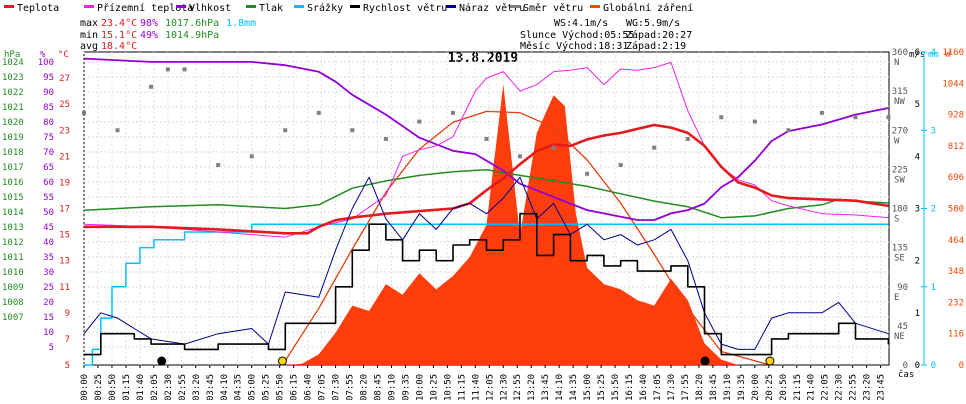  I want to click on direction-compass-label: E, so click(896, 298).